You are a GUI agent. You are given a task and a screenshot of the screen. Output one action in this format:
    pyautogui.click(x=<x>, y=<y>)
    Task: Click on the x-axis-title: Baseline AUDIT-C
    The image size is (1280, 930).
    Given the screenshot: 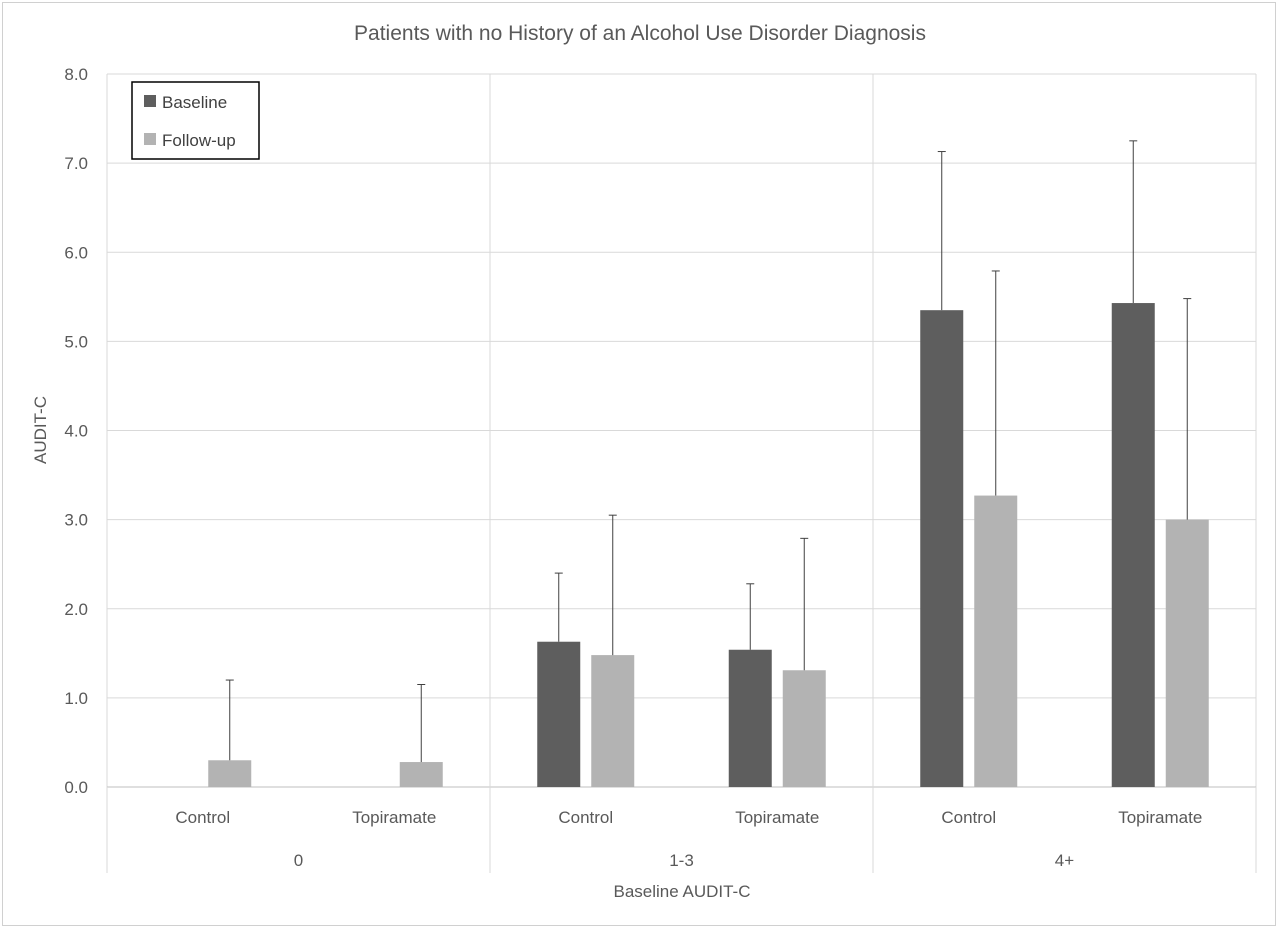 What is the action you would take?
    pyautogui.click(x=682, y=891)
    